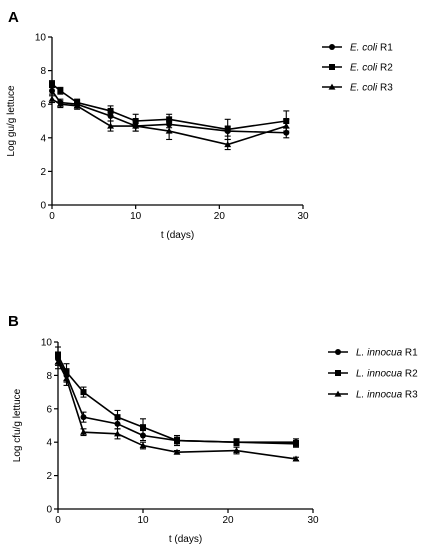 Image resolution: width=425 pixels, height=550 pixels. I want to click on legend-label: E. coli R2, so click(371, 68).